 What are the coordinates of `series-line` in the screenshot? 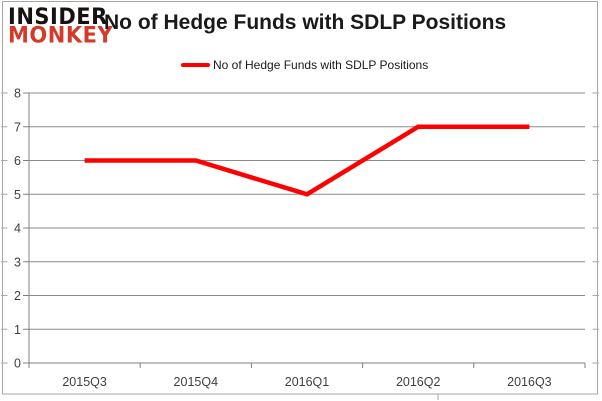 It's located at (307, 160).